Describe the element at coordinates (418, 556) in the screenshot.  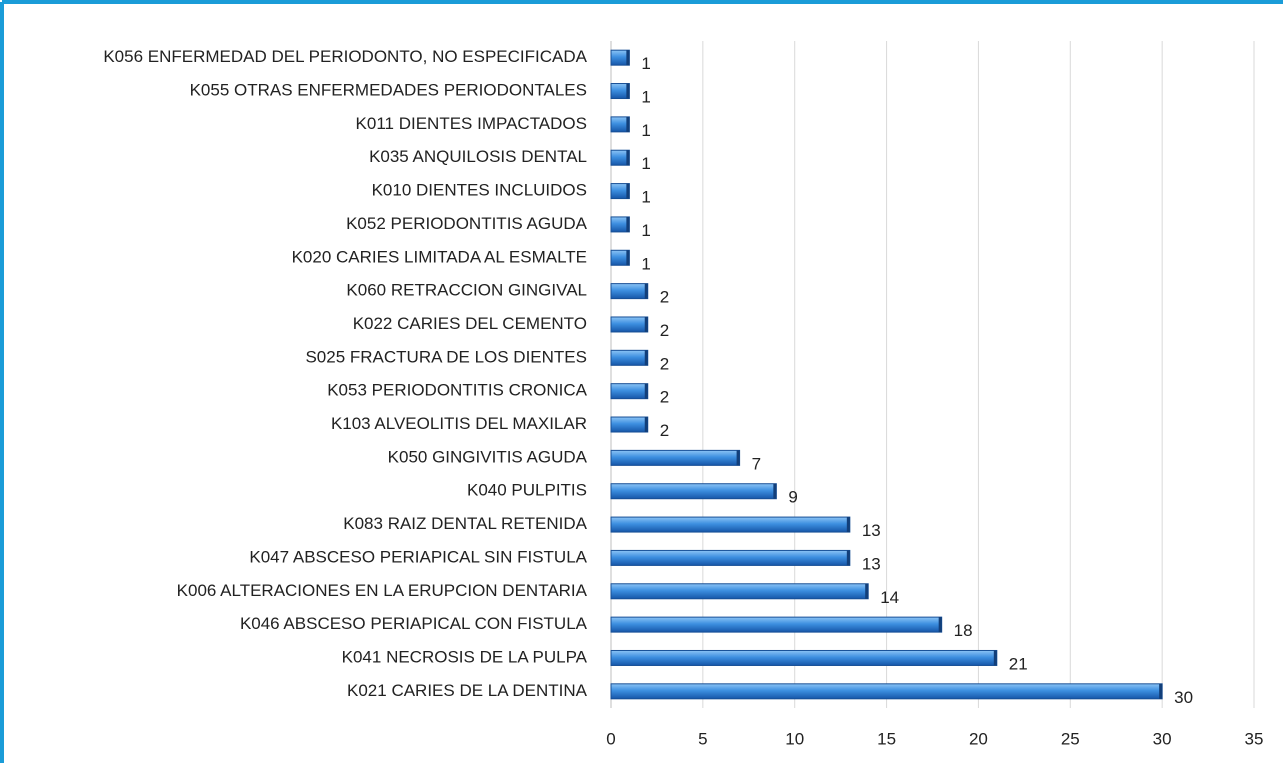
I see `y-tick-label: K047 ABSCESO PERIAPICAL SIN FISTULA` at that location.